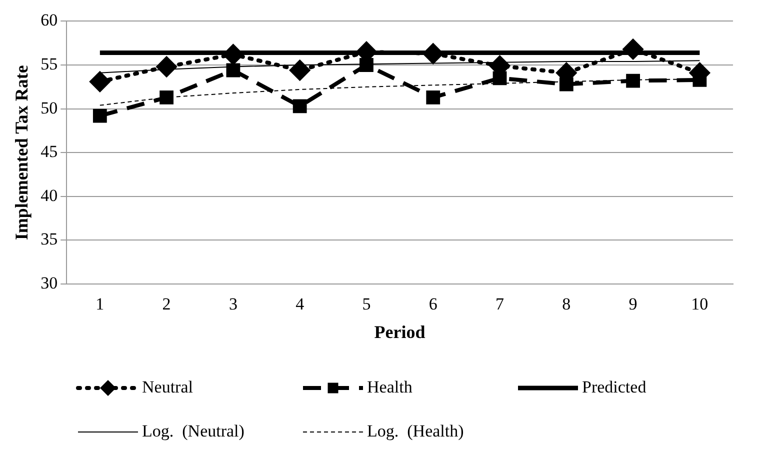 The width and height of the screenshot is (765, 460). Describe the element at coordinates (49, 20) in the screenshot. I see `y-tick-label: 60` at that location.